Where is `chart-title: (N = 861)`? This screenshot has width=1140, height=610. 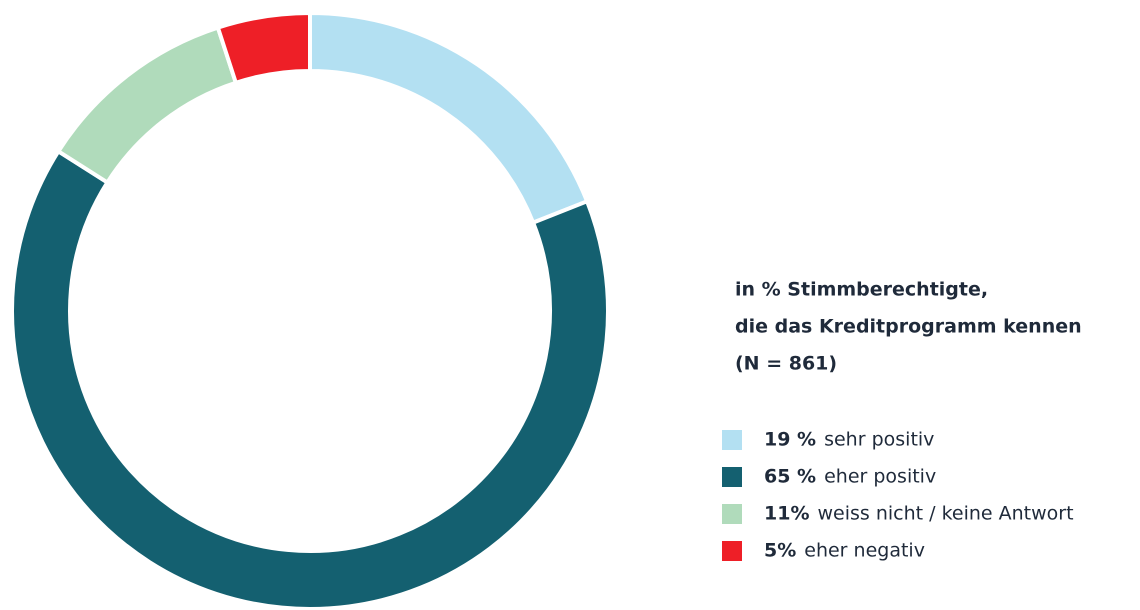
chart-title: (N = 861) is located at coordinates (786, 364).